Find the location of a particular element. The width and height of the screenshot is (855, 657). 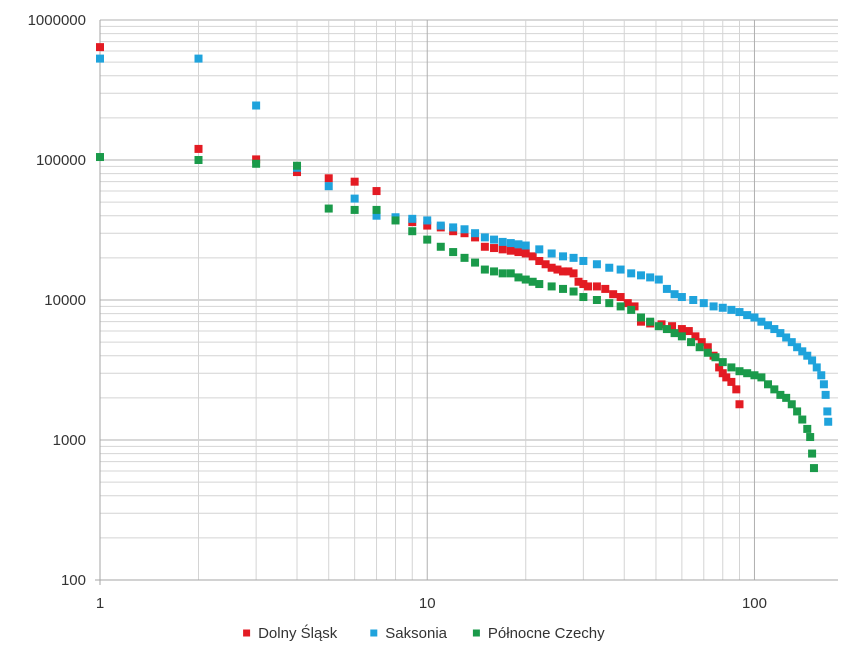

legend-item: Północne Czechy is located at coordinates (538, 633).